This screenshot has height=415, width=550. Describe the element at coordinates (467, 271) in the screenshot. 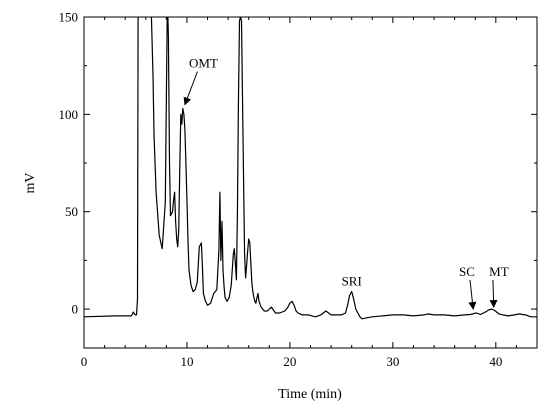

I see `annotation-sc: SC` at that location.